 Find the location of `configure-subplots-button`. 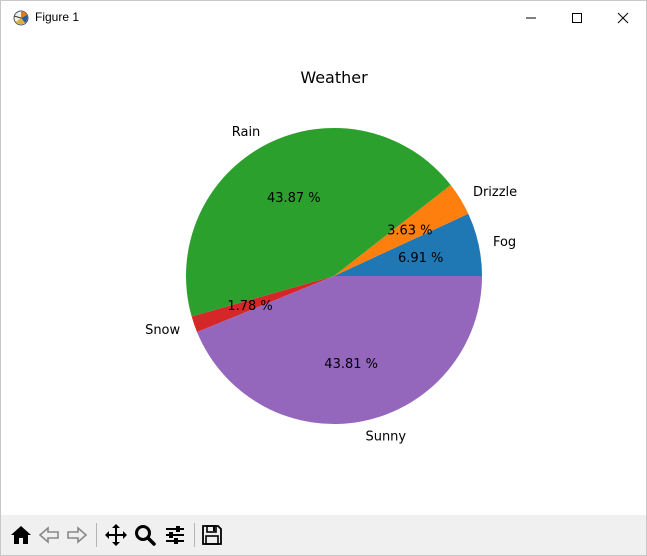

configure-subplots-button is located at coordinates (175, 535).